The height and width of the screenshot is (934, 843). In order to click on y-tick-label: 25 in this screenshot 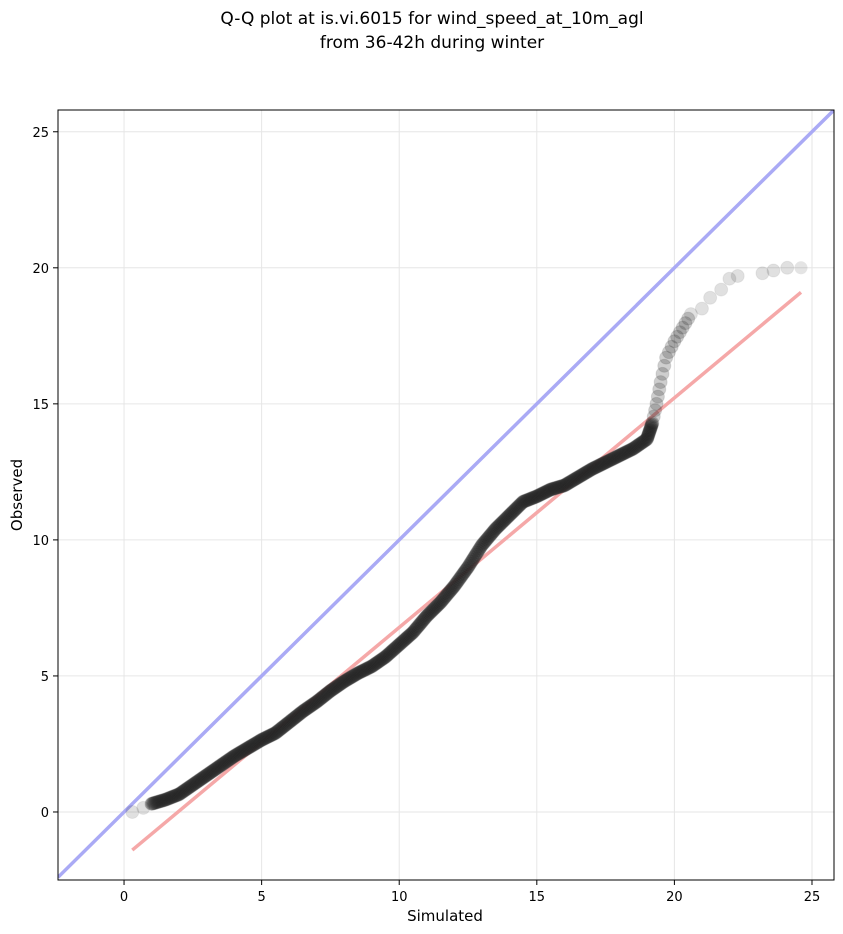, I will do `click(40, 133)`.